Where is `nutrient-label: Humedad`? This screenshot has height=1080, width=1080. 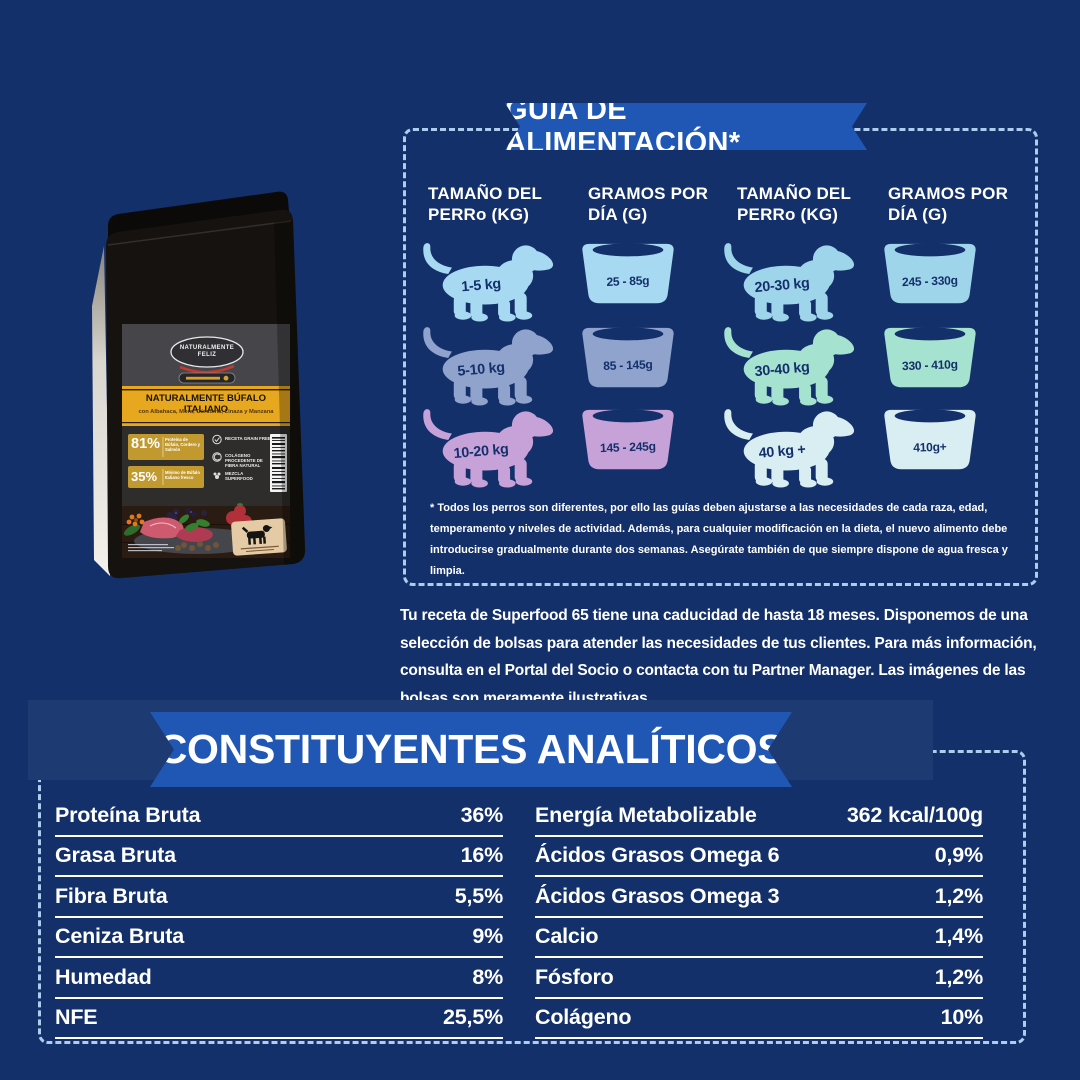
nutrient-label: Humedad is located at coordinates (103, 976).